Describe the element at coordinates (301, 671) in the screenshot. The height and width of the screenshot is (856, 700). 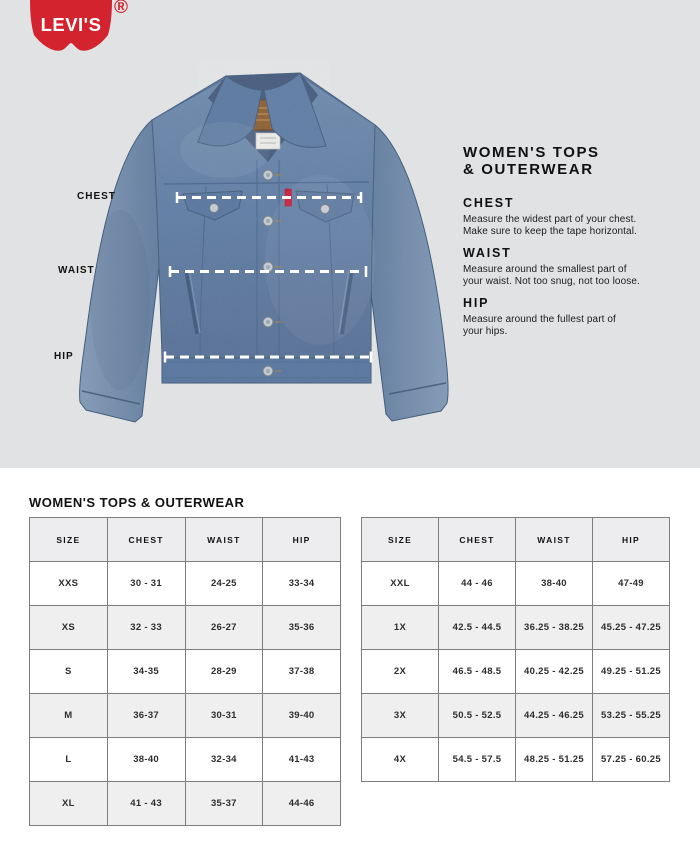
I see `size-cell: 37-38` at that location.